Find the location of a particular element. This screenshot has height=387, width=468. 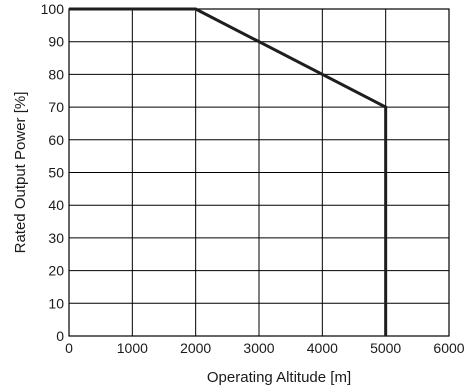

x-tick-label: 1000 is located at coordinates (132, 348).